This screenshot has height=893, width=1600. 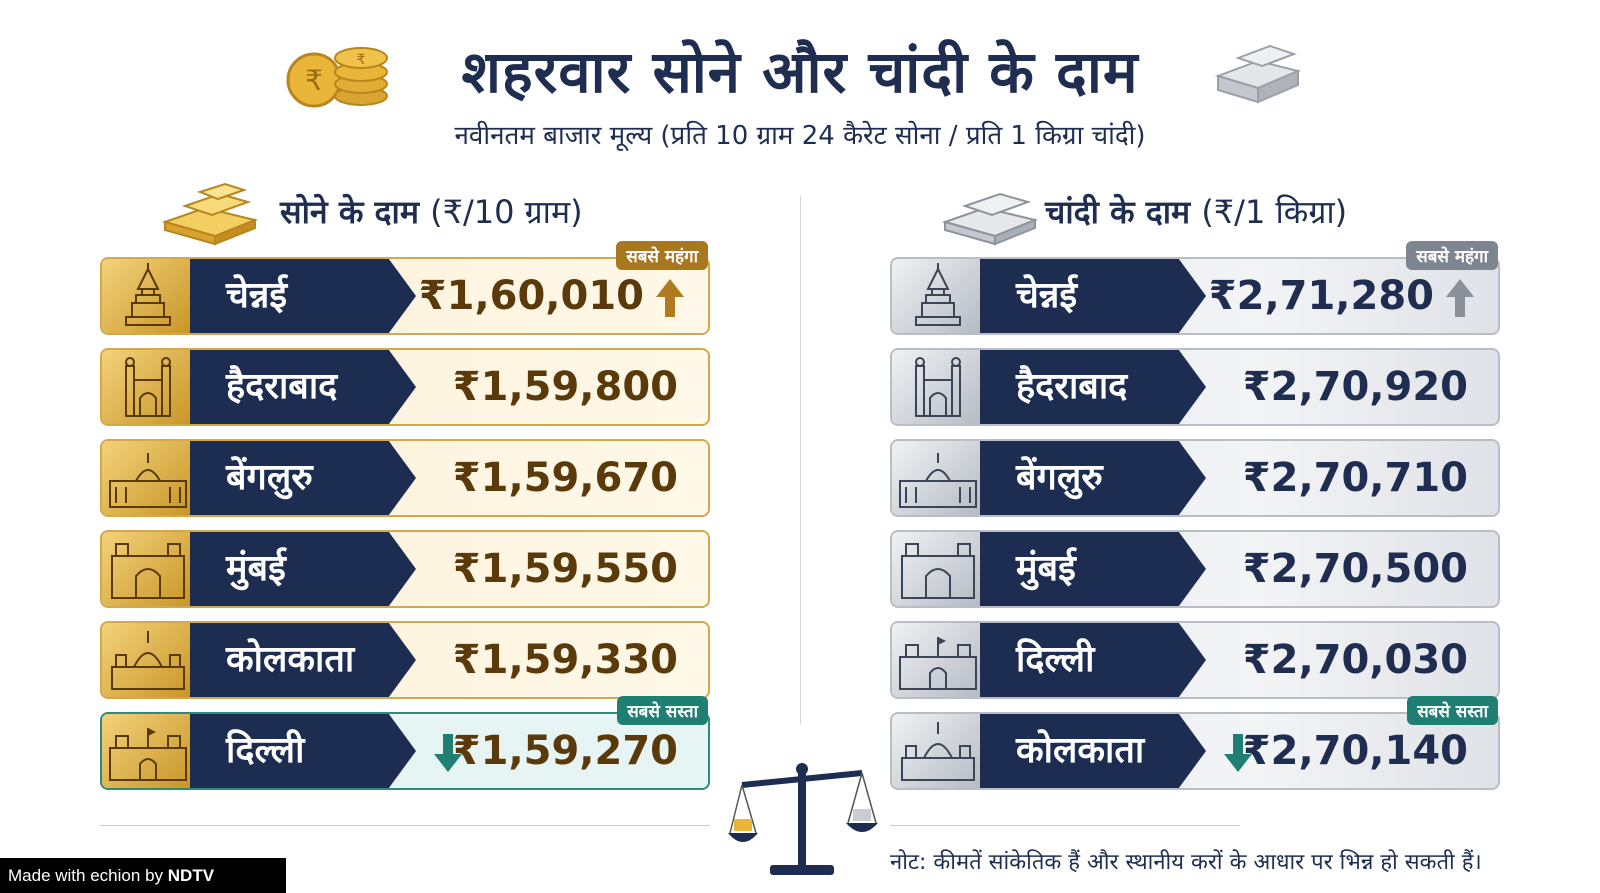 I want to click on silver-panel-header: चांदी के दाम (₹/1 किग्रा), so click(x=1195, y=215).